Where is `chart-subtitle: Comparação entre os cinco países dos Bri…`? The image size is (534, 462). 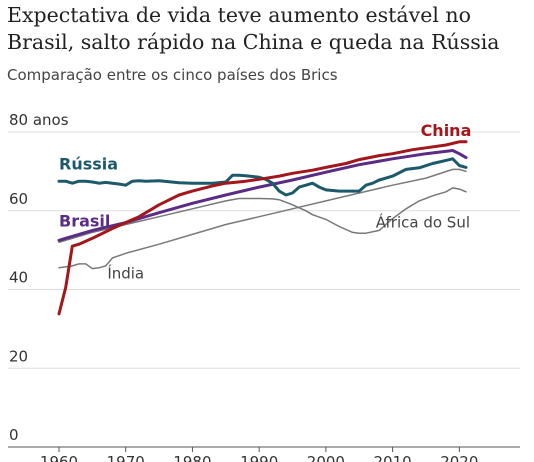 chart-subtitle: Comparação entre os cinco países dos Bri… is located at coordinates (172, 75).